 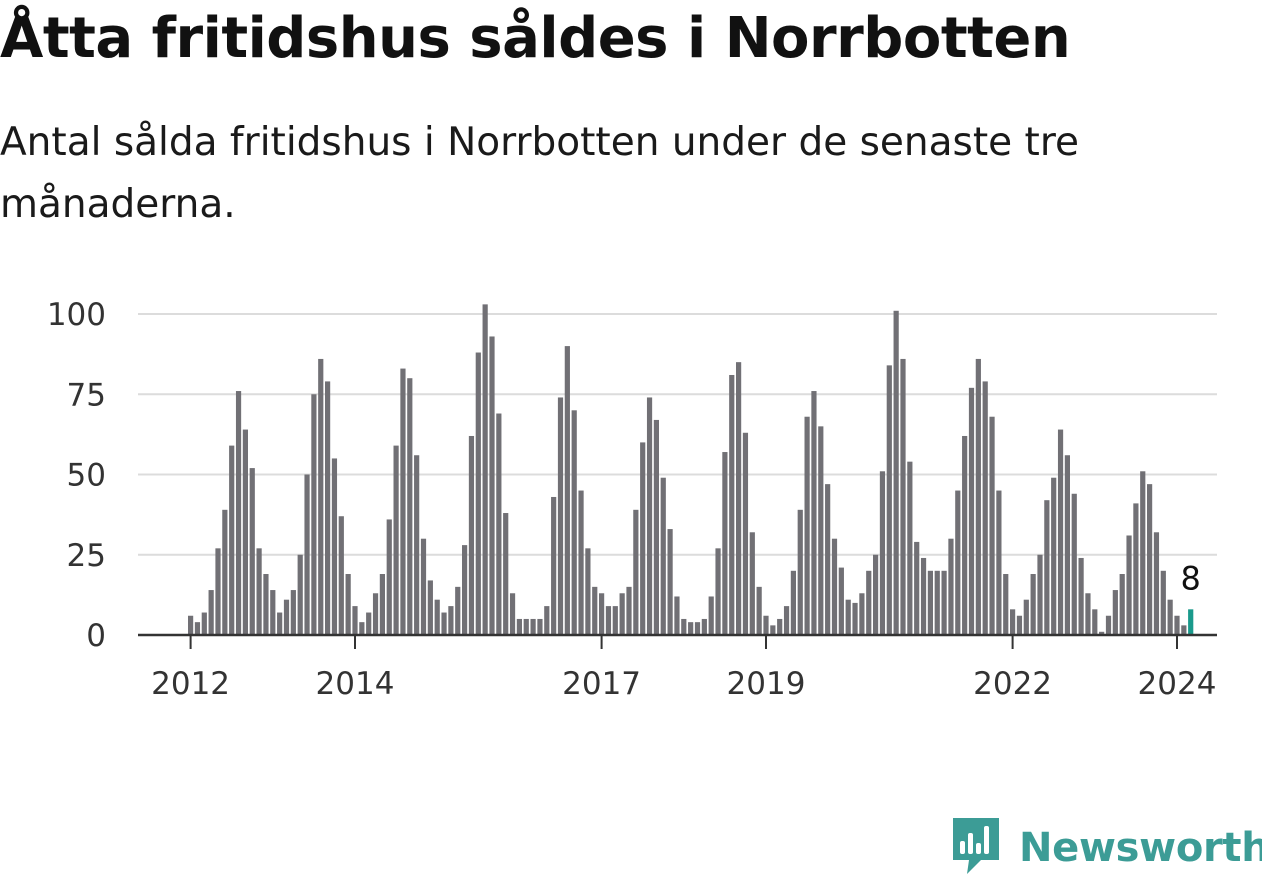 I want to click on chart-title: Åtta fritidshus såldes i Norrbotten, so click(x=535, y=38).